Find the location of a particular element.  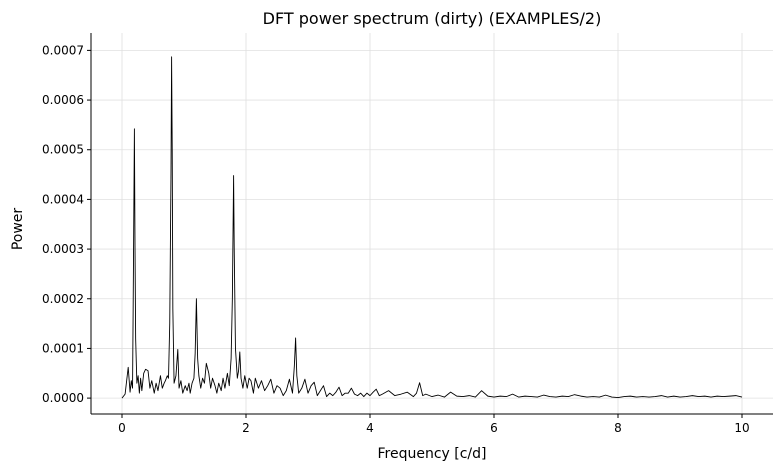

y-axis-label: Power is located at coordinates (18, 229).